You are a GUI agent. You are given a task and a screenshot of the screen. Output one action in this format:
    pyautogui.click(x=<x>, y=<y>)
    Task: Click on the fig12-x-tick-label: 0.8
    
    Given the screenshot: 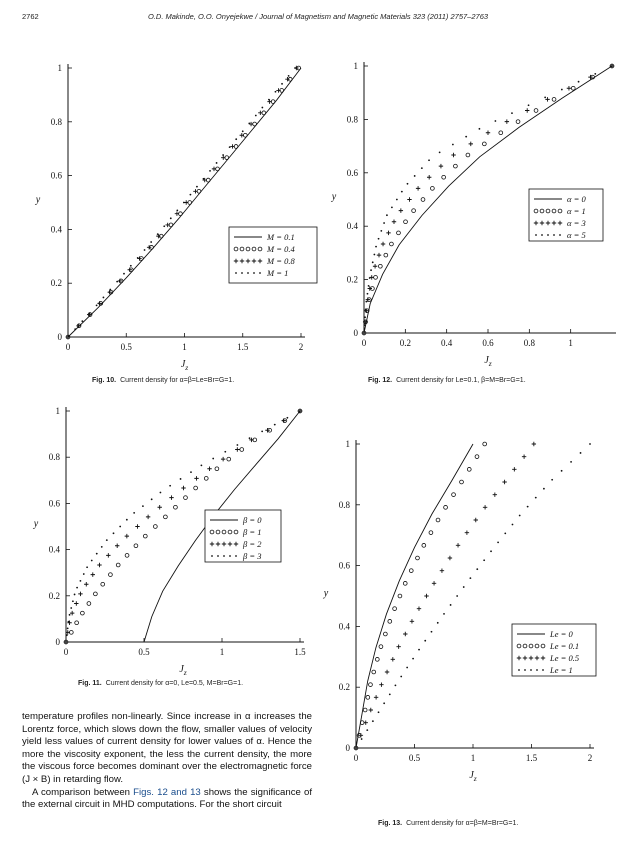 What is the action you would take?
    pyautogui.click(x=530, y=343)
    